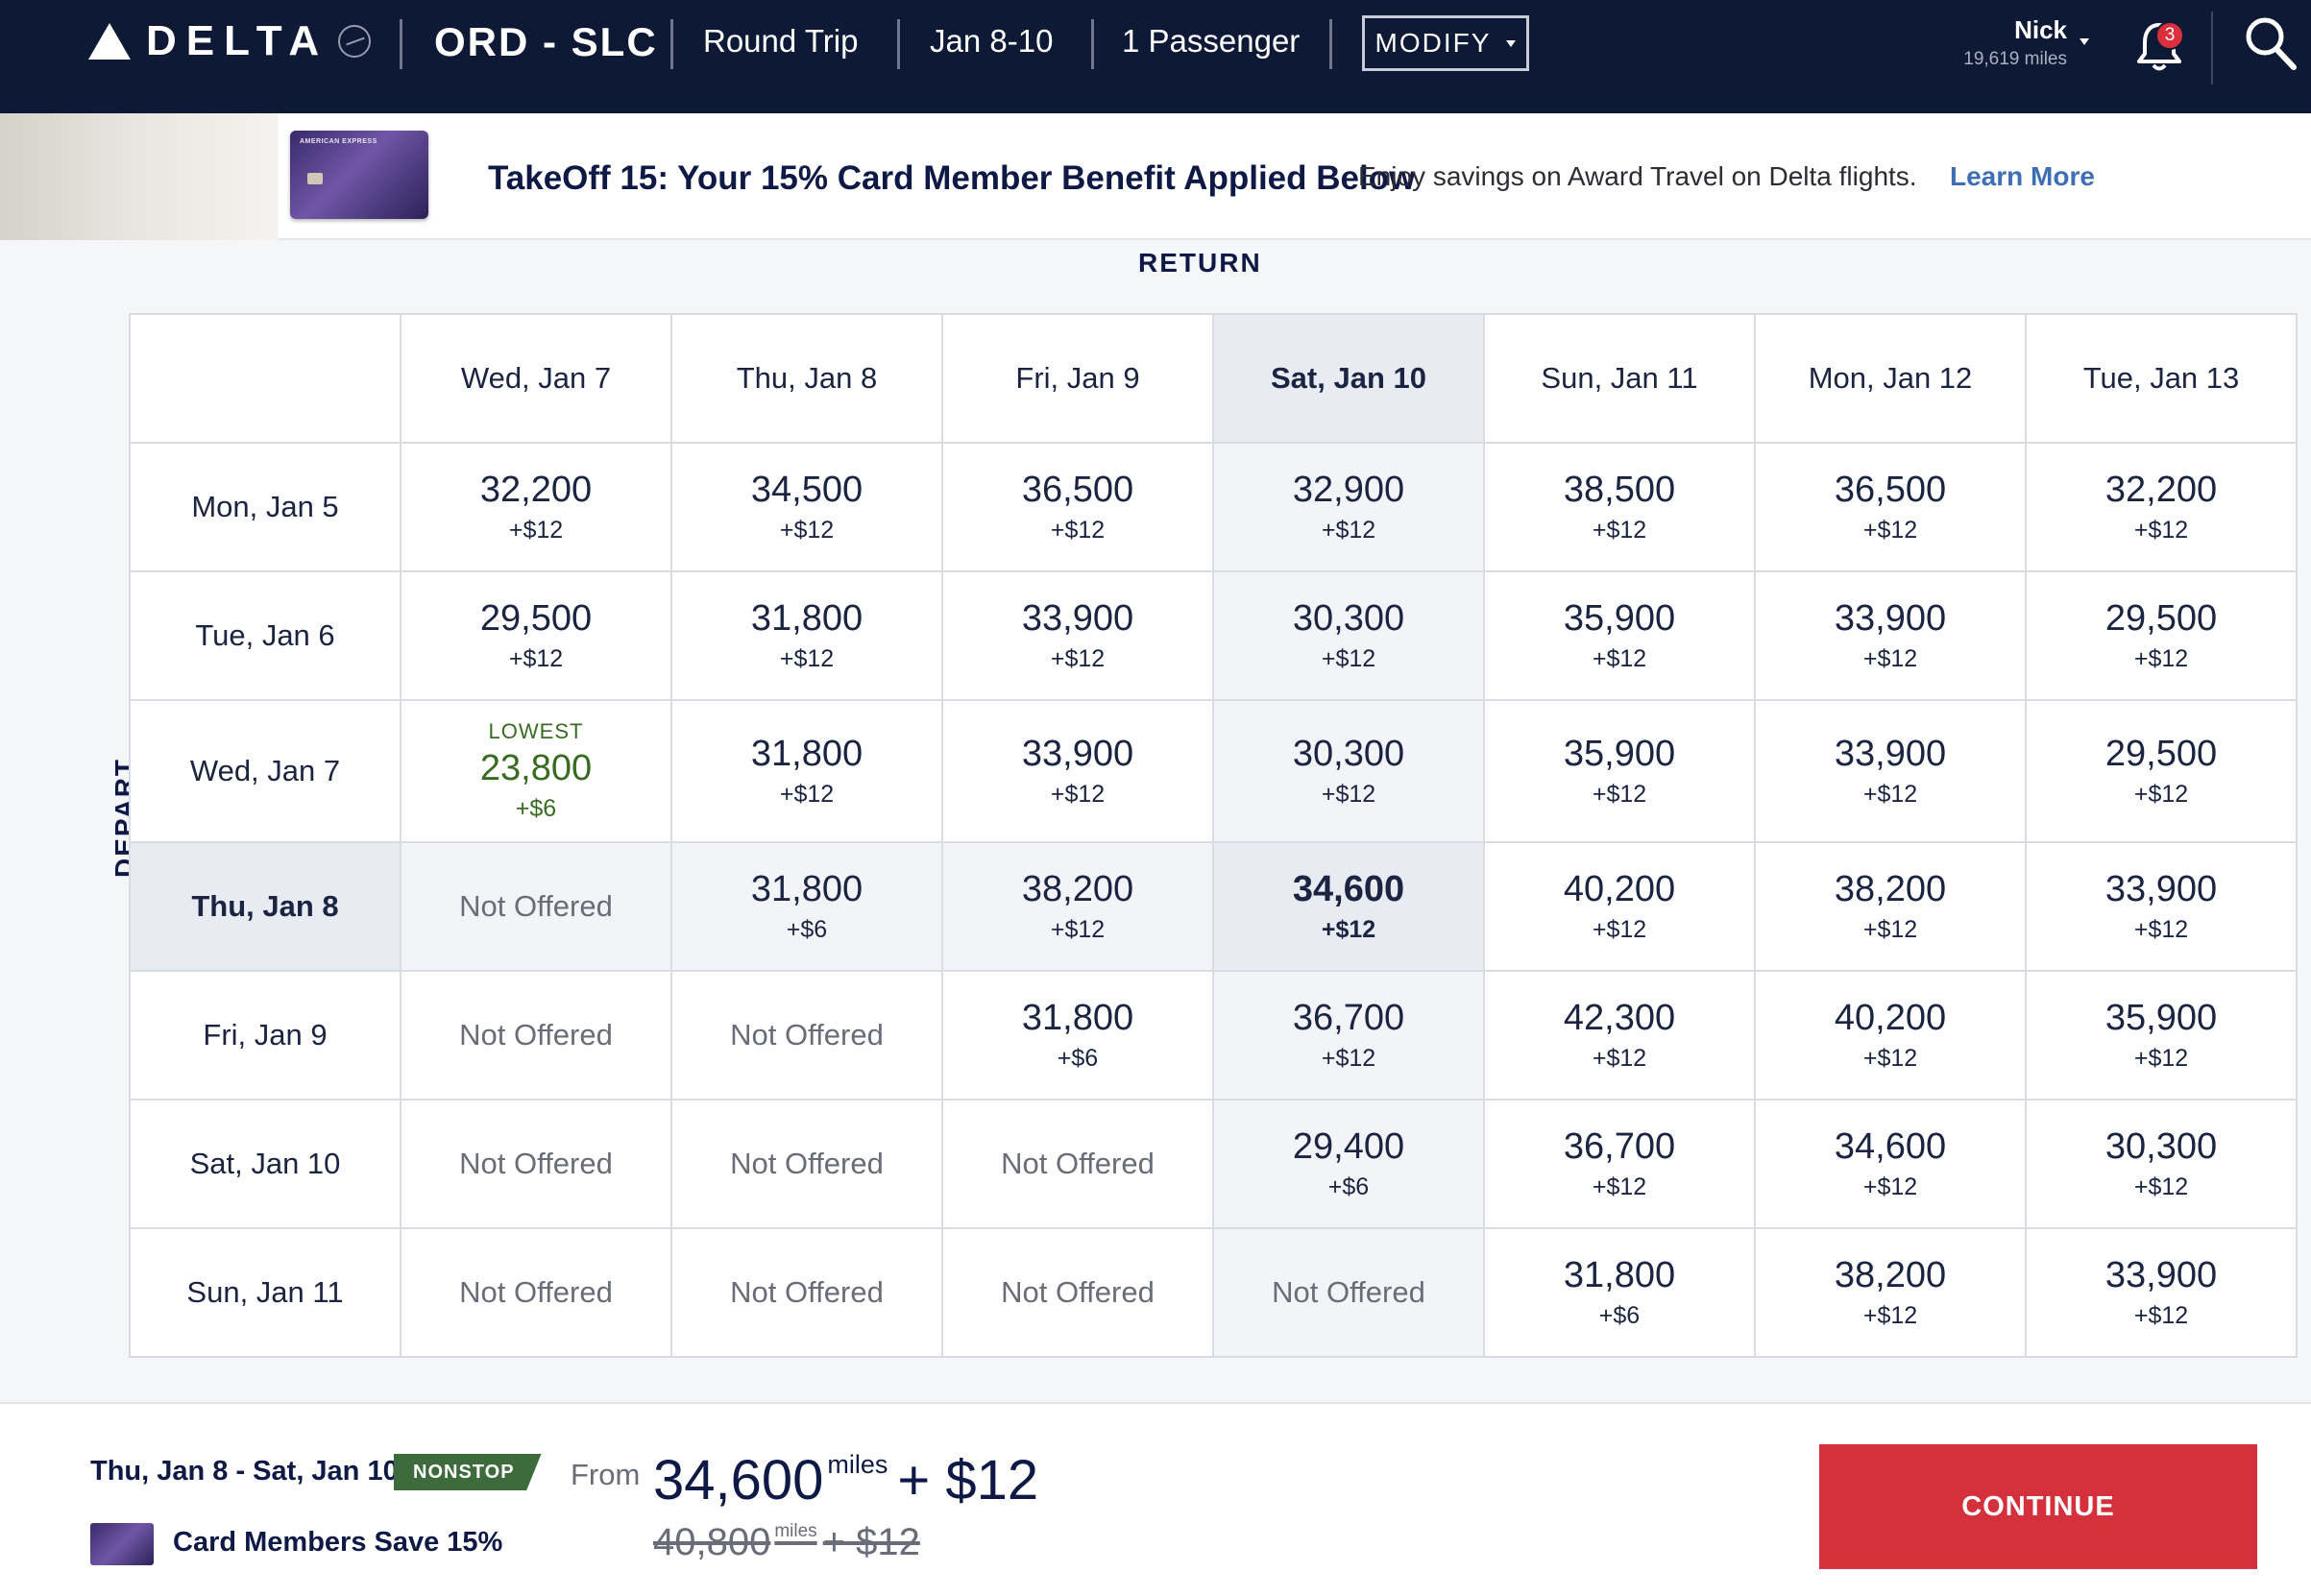 The height and width of the screenshot is (1596, 2311). What do you see at coordinates (230, 41) in the screenshot?
I see `delta-logo: DELTA` at bounding box center [230, 41].